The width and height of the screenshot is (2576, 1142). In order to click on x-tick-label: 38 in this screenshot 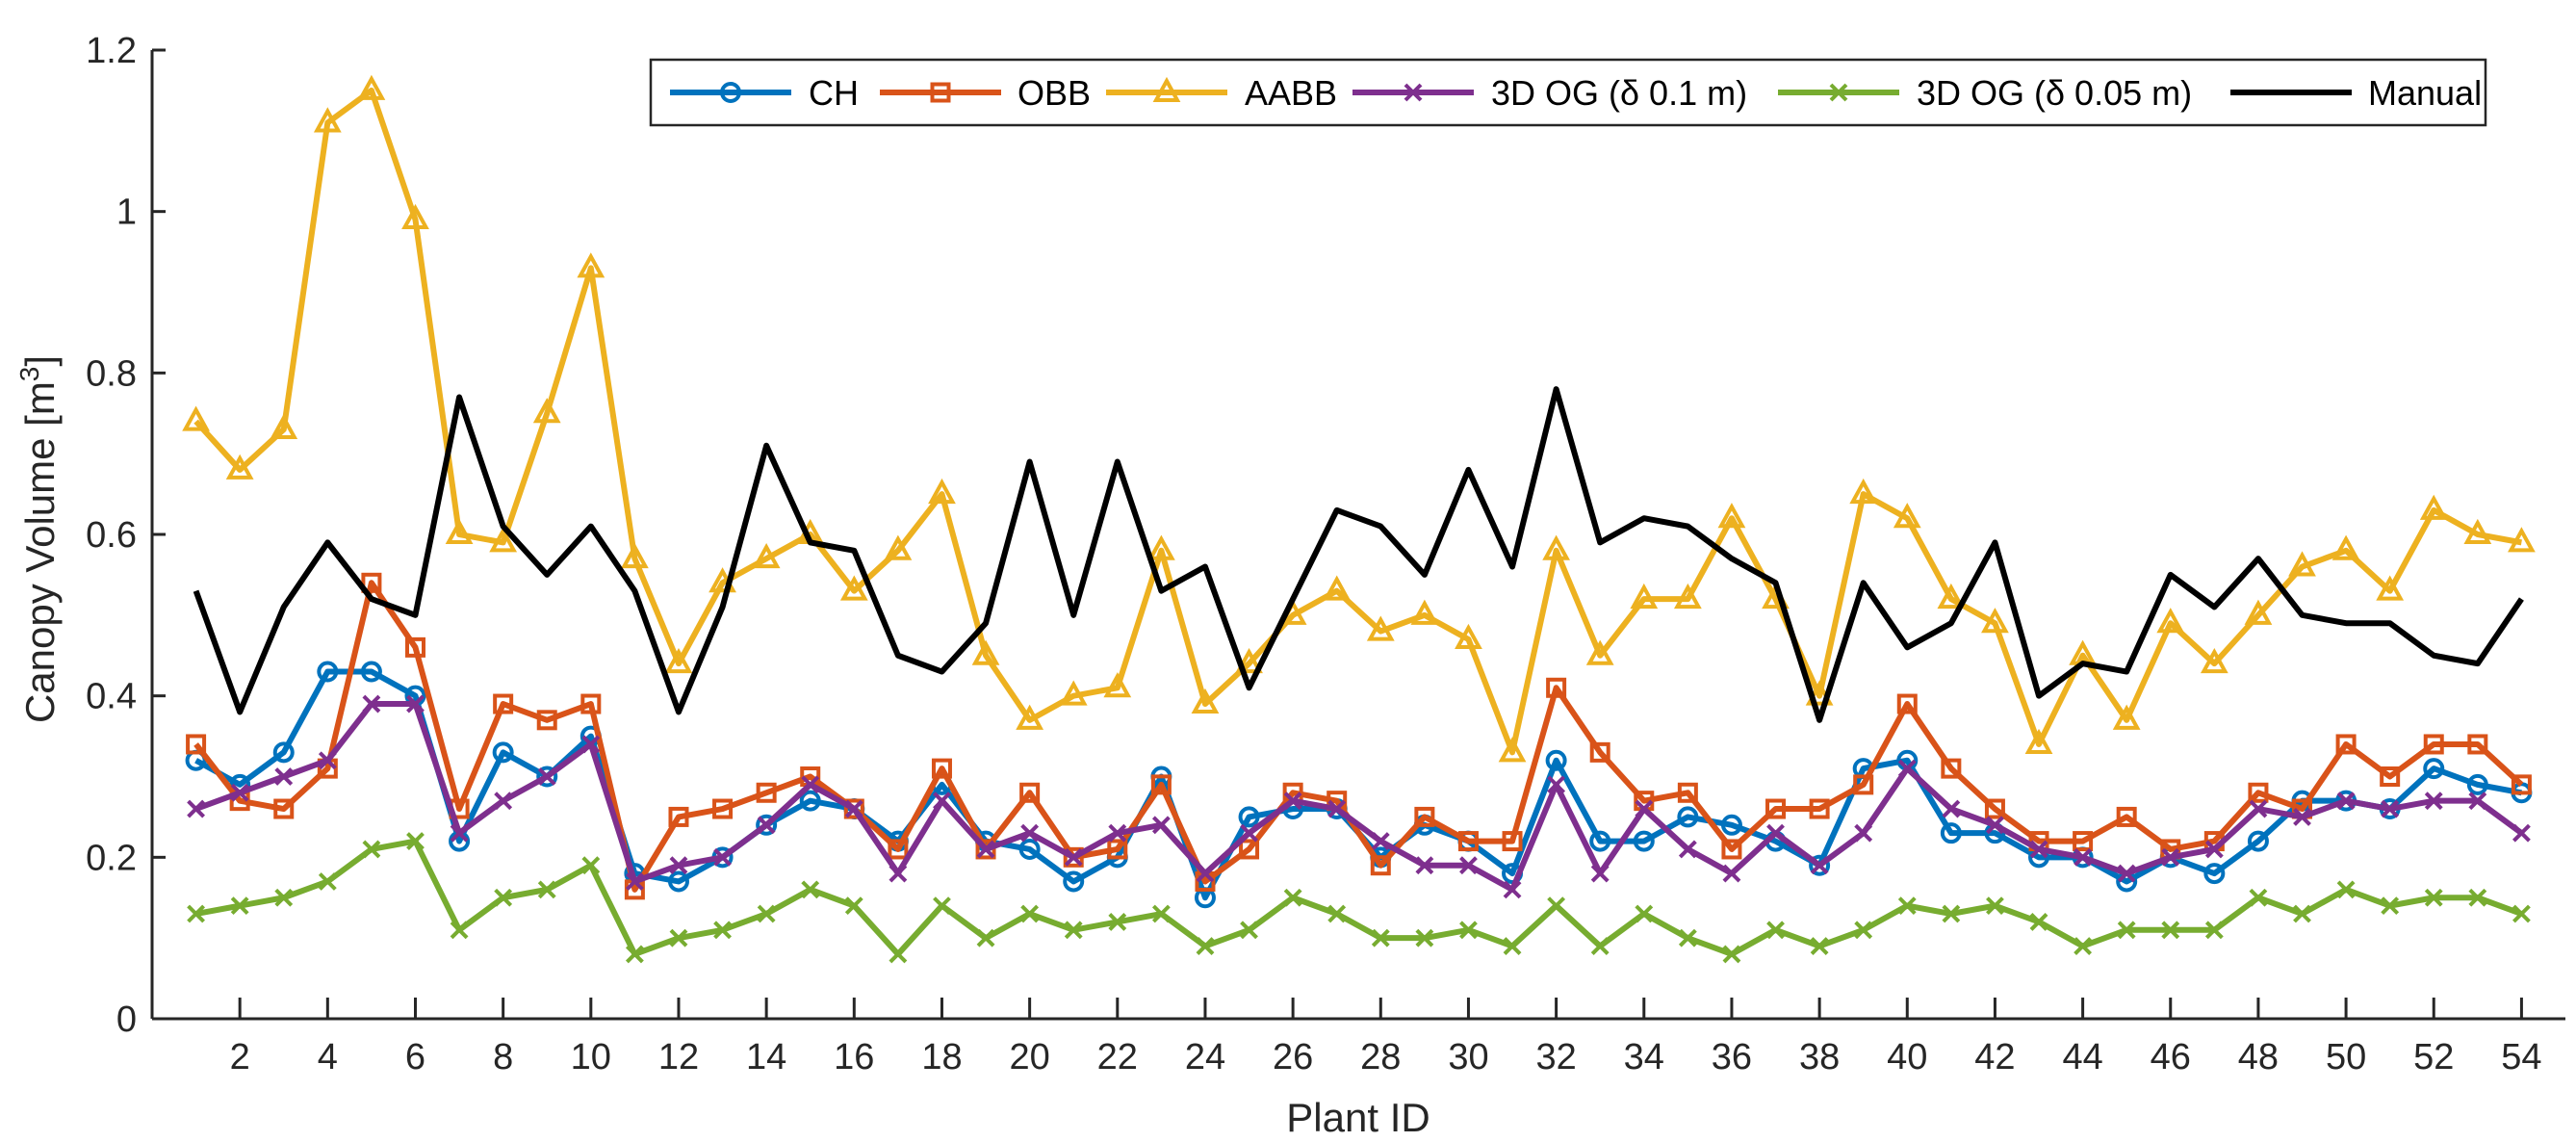, I will do `click(1819, 1057)`.